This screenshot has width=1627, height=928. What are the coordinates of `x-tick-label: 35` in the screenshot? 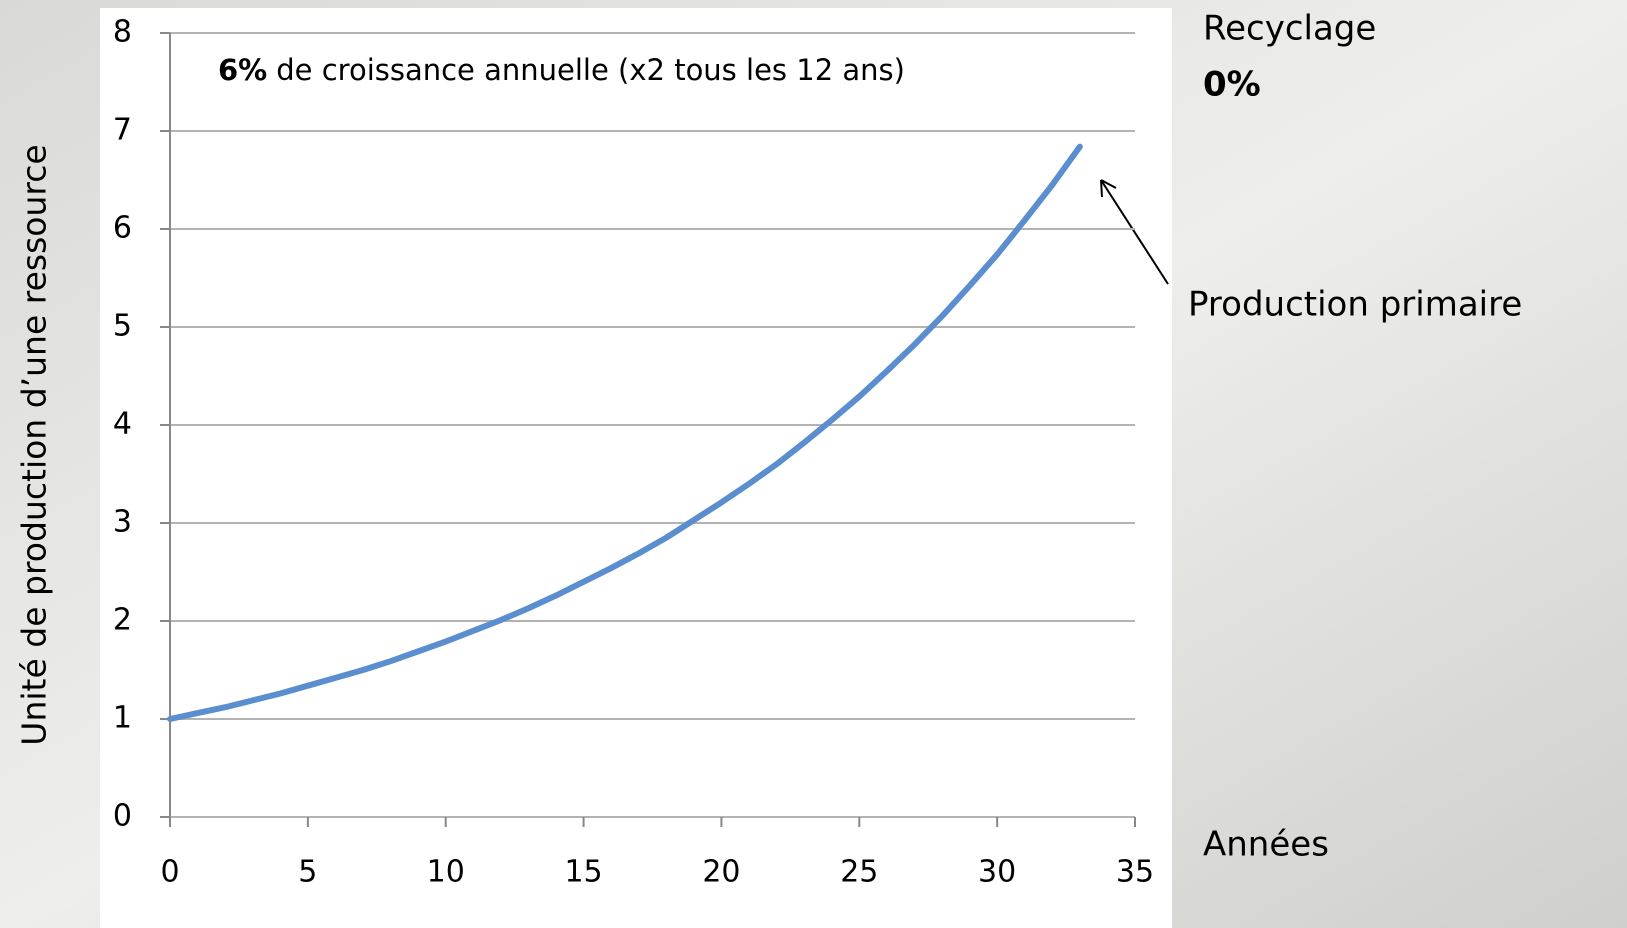 It's located at (1135, 872).